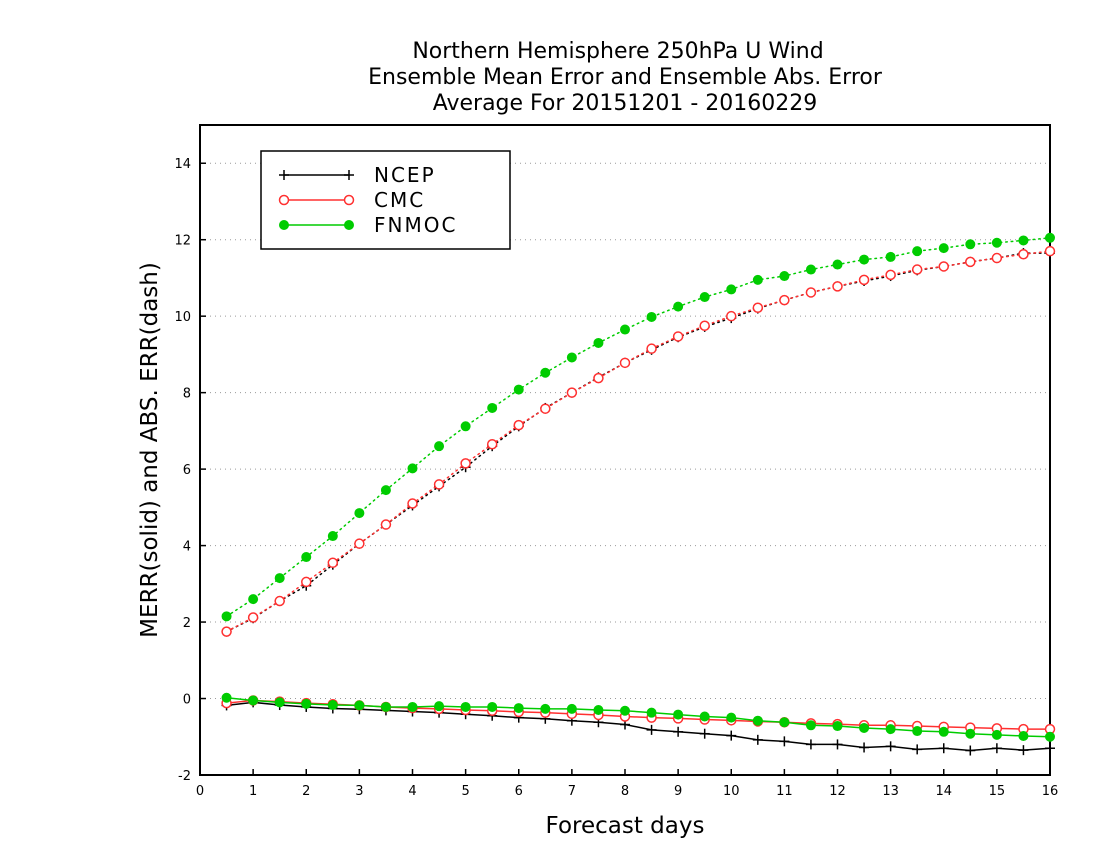  What do you see at coordinates (678, 791) in the screenshot?
I see `x-tick-label: 9` at bounding box center [678, 791].